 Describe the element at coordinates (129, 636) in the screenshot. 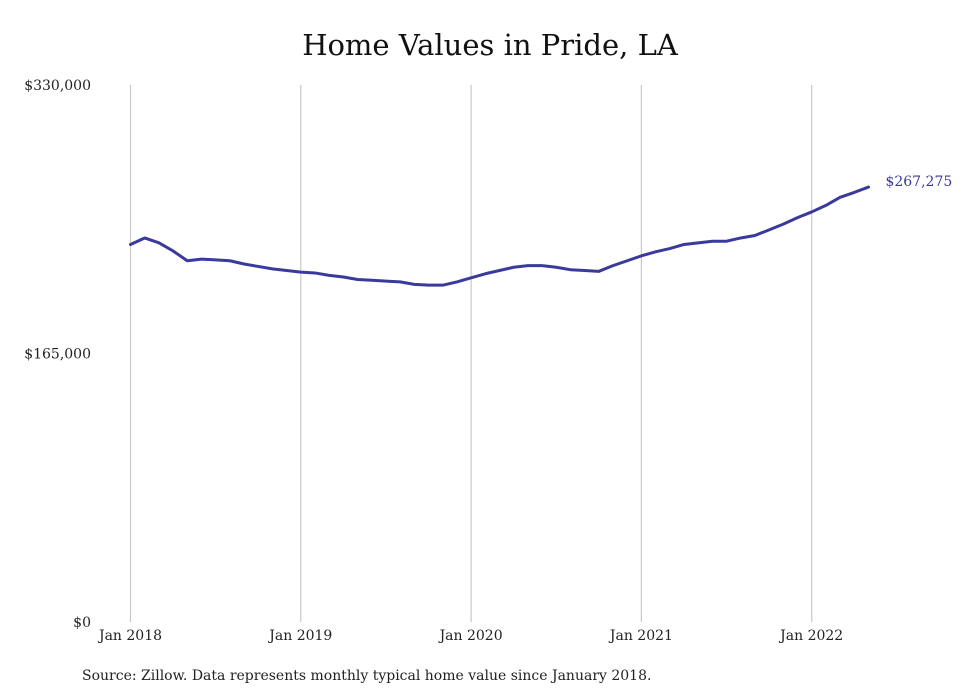

I see `x-tick-label: Jan 2018` at that location.